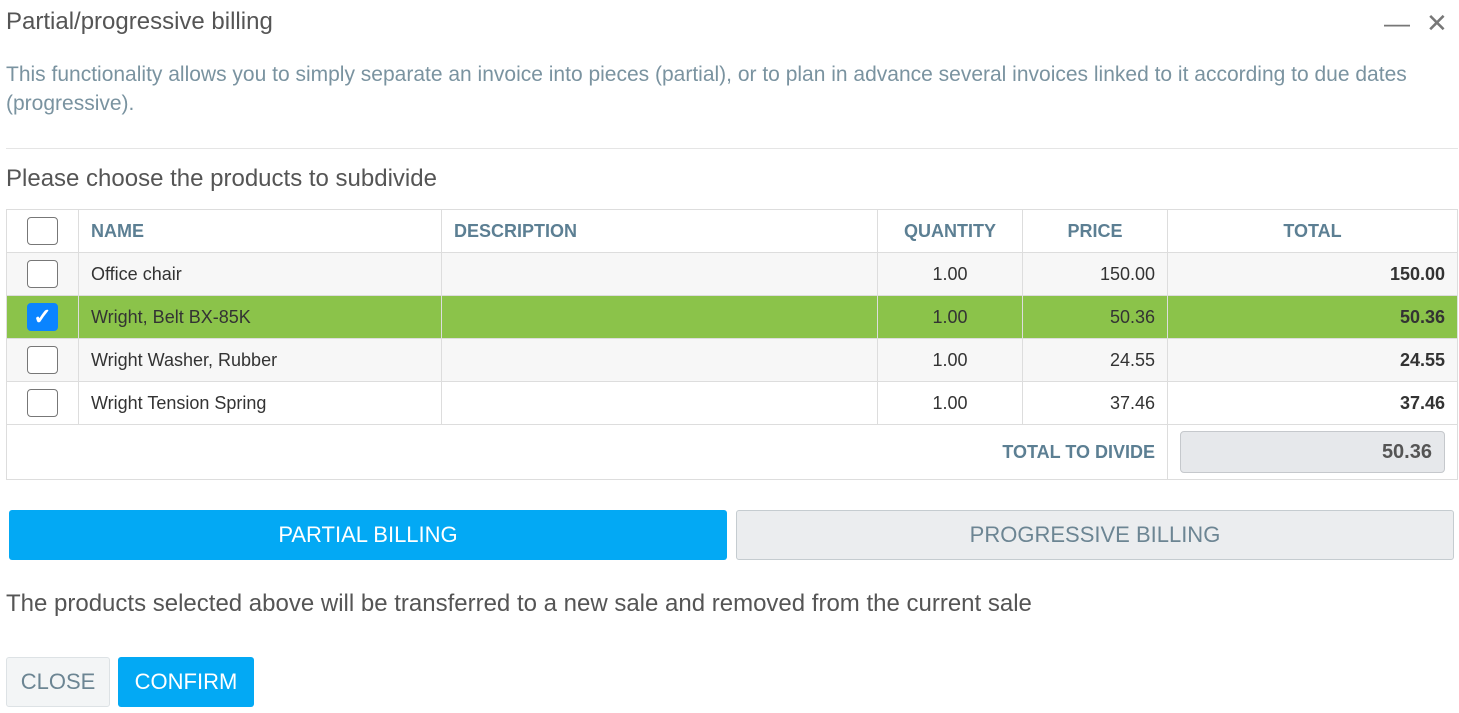  Describe the element at coordinates (587, 452) in the screenshot. I see `total-to-divide-label: TOTAL TO DIVIDE` at that location.